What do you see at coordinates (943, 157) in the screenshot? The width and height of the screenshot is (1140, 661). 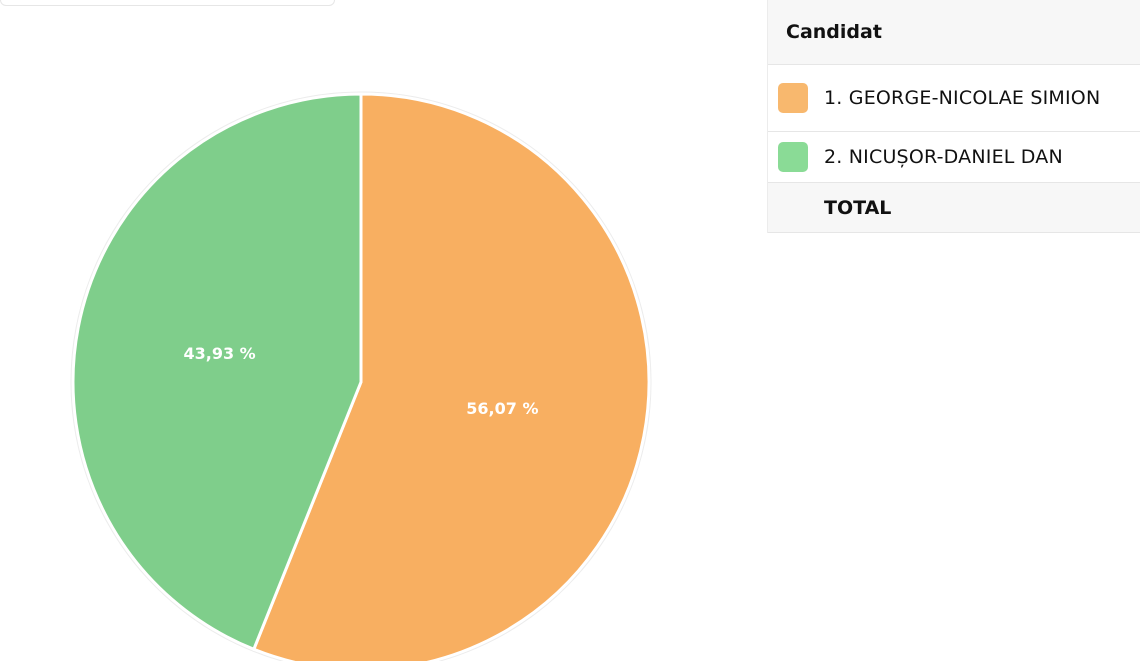 I see `legend-label-dan: 2. NICUȘOR-DANIEL DAN` at bounding box center [943, 157].